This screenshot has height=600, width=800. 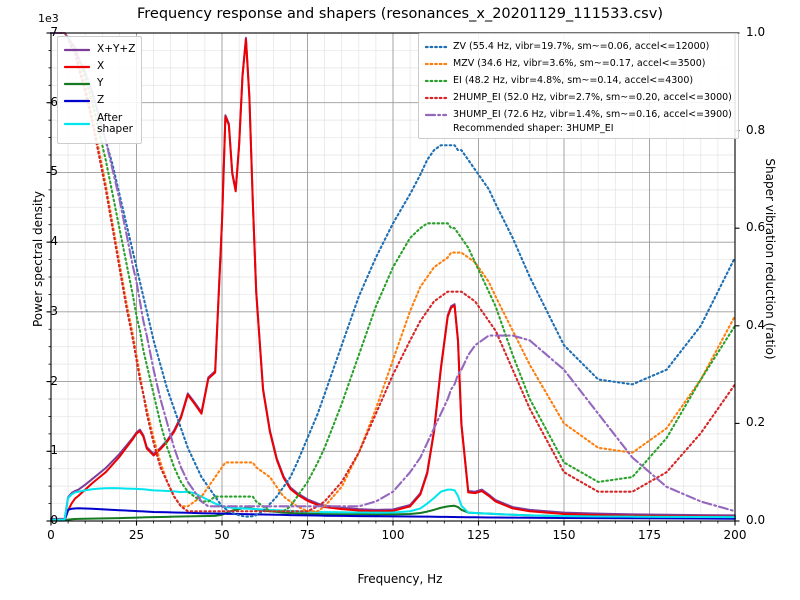 What do you see at coordinates (115, 123) in the screenshot?
I see `legend-label: After shaper` at bounding box center [115, 123].